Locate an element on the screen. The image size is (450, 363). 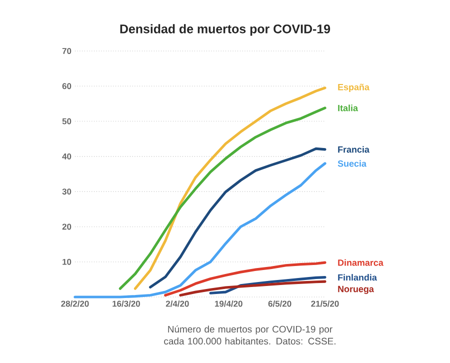
y-tick-label: 60 is located at coordinates (67, 86).